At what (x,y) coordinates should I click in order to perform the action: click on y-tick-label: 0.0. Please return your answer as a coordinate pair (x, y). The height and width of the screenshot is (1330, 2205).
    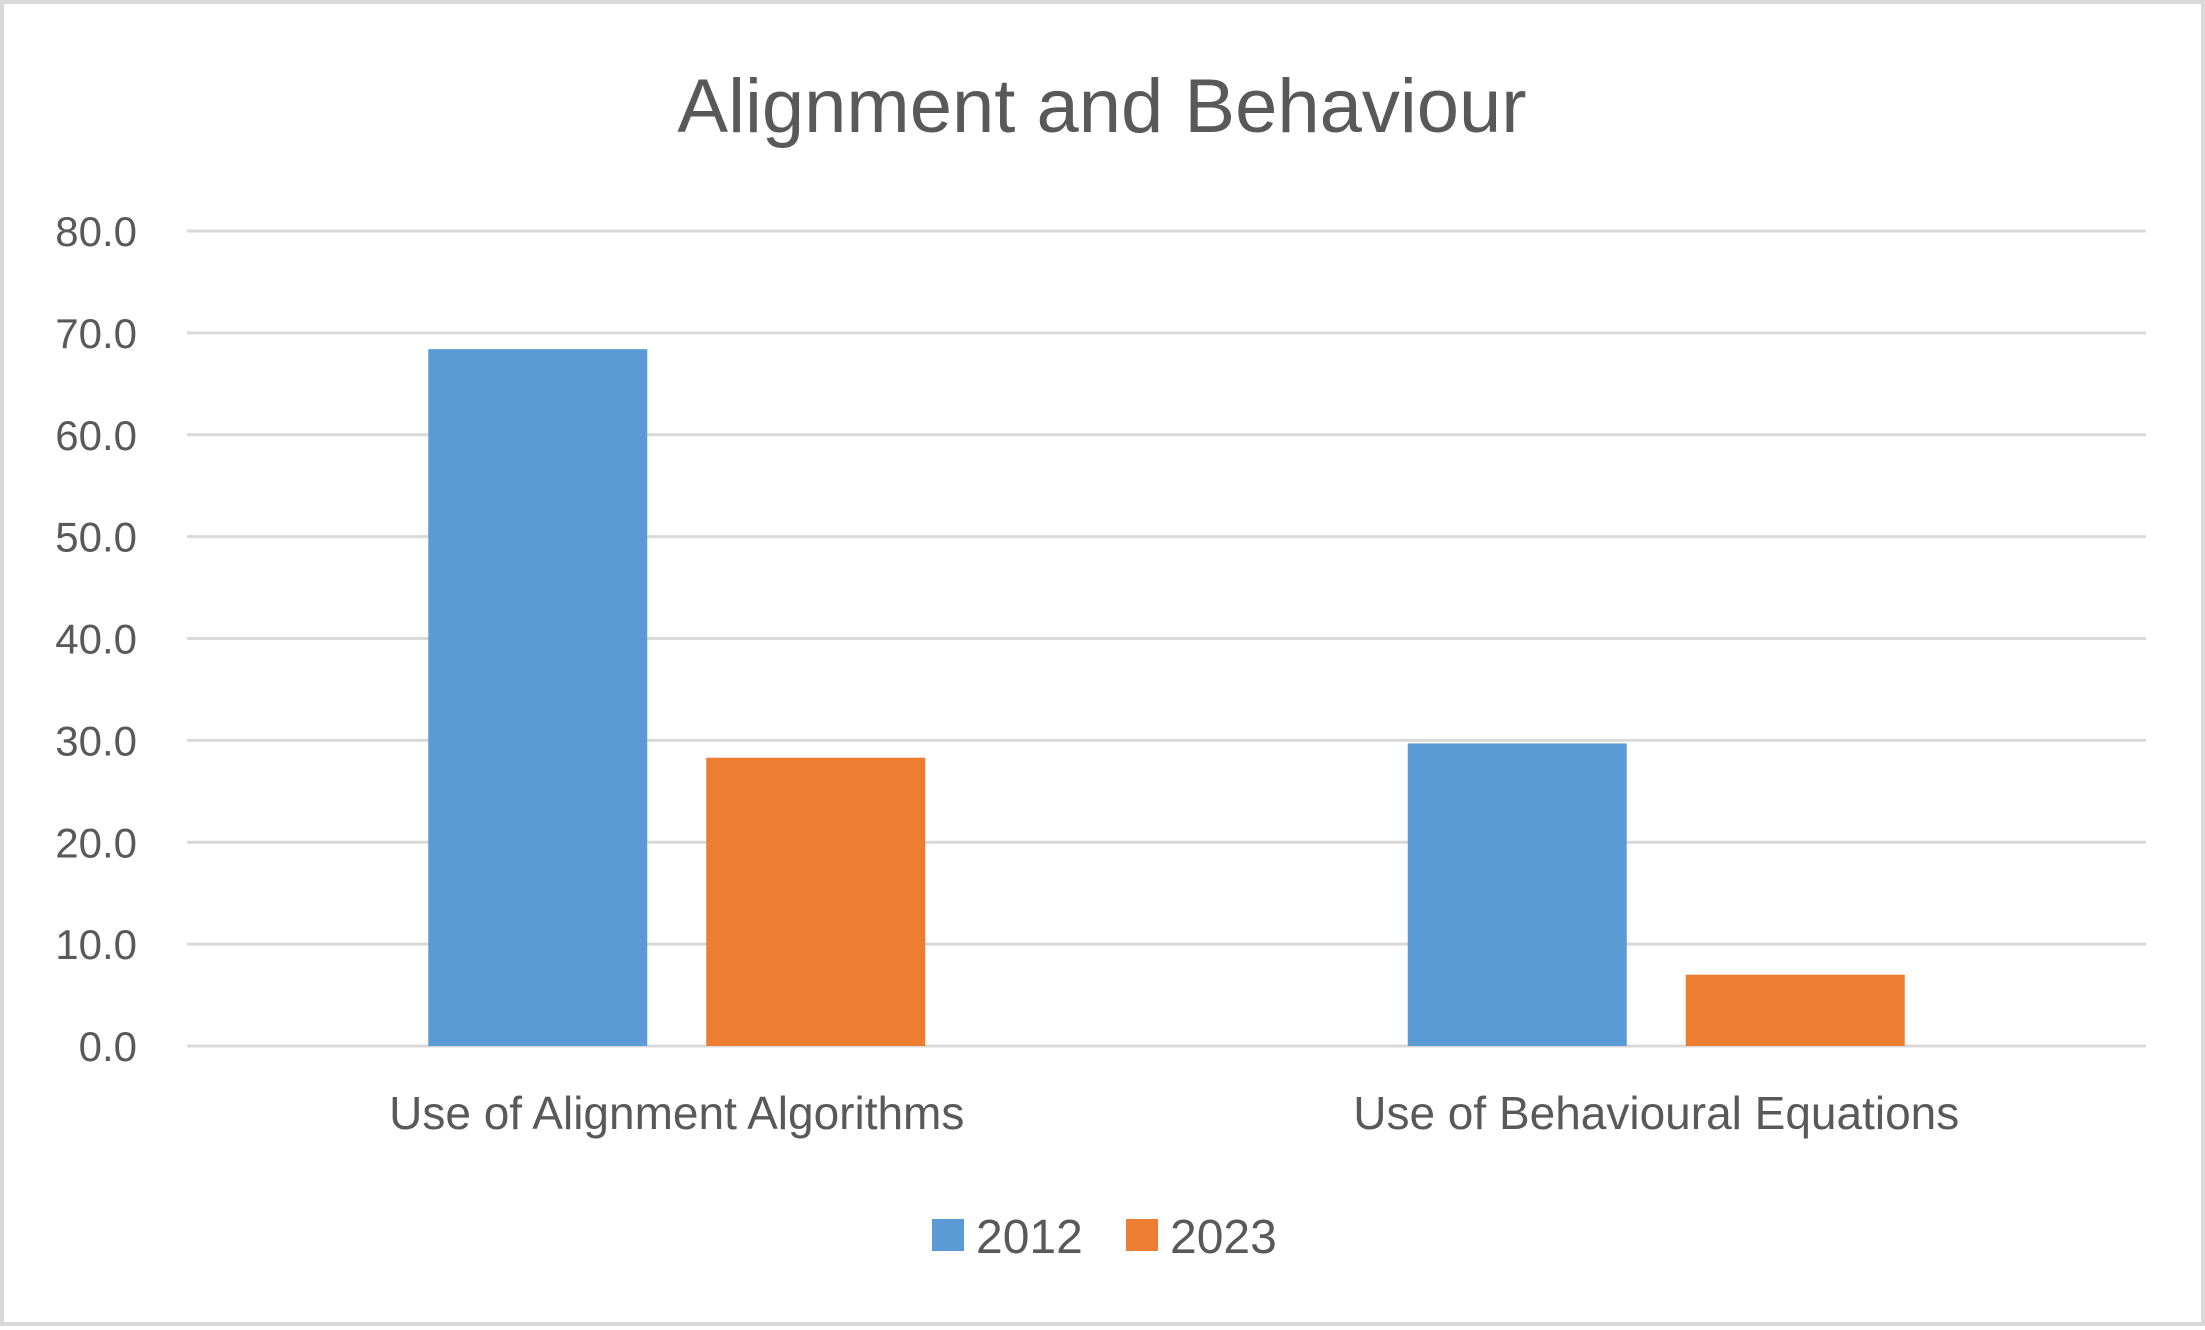
    Looking at the image, I should click on (108, 1046).